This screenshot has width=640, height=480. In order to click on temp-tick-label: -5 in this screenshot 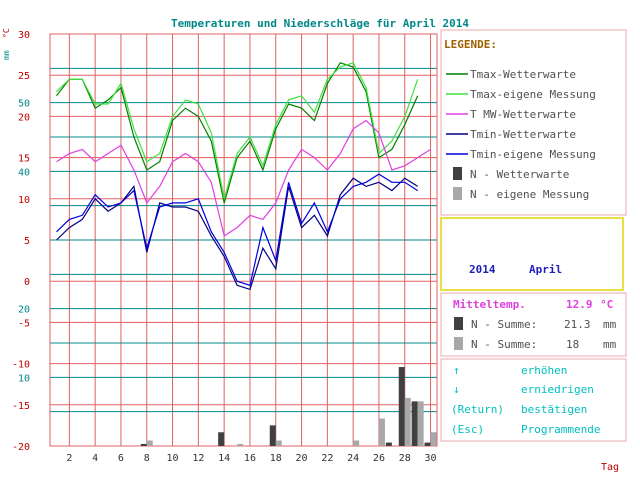, I will do `click(24, 323)`.